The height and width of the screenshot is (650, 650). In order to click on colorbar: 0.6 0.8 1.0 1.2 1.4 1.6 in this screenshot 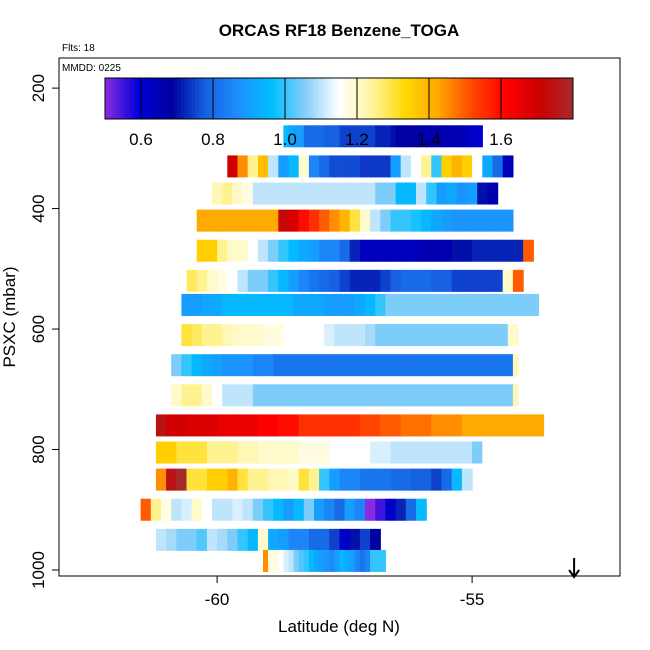, I will do `click(339, 113)`.